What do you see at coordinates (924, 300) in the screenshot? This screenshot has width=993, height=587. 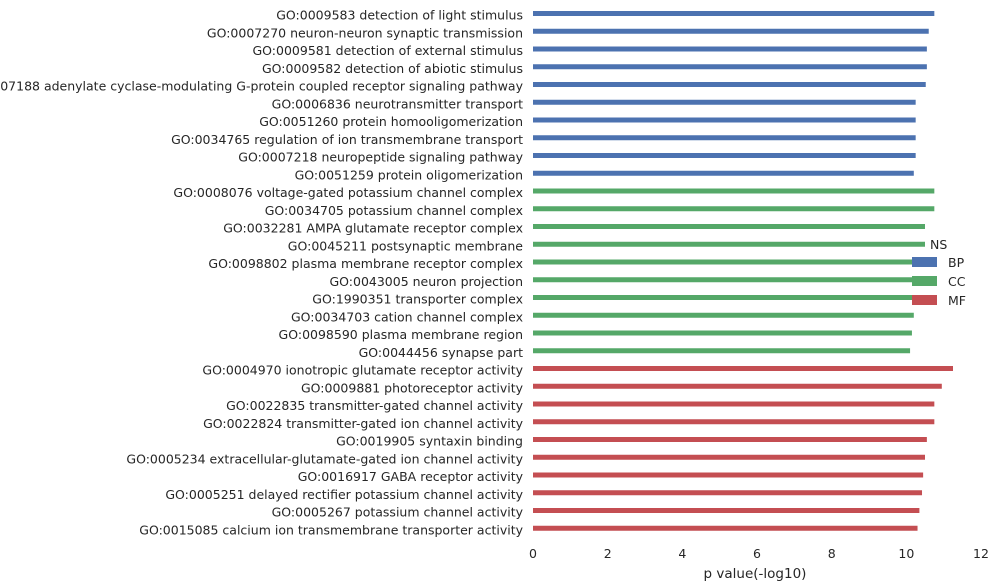 I see `legend-swatch-mf` at bounding box center [924, 300].